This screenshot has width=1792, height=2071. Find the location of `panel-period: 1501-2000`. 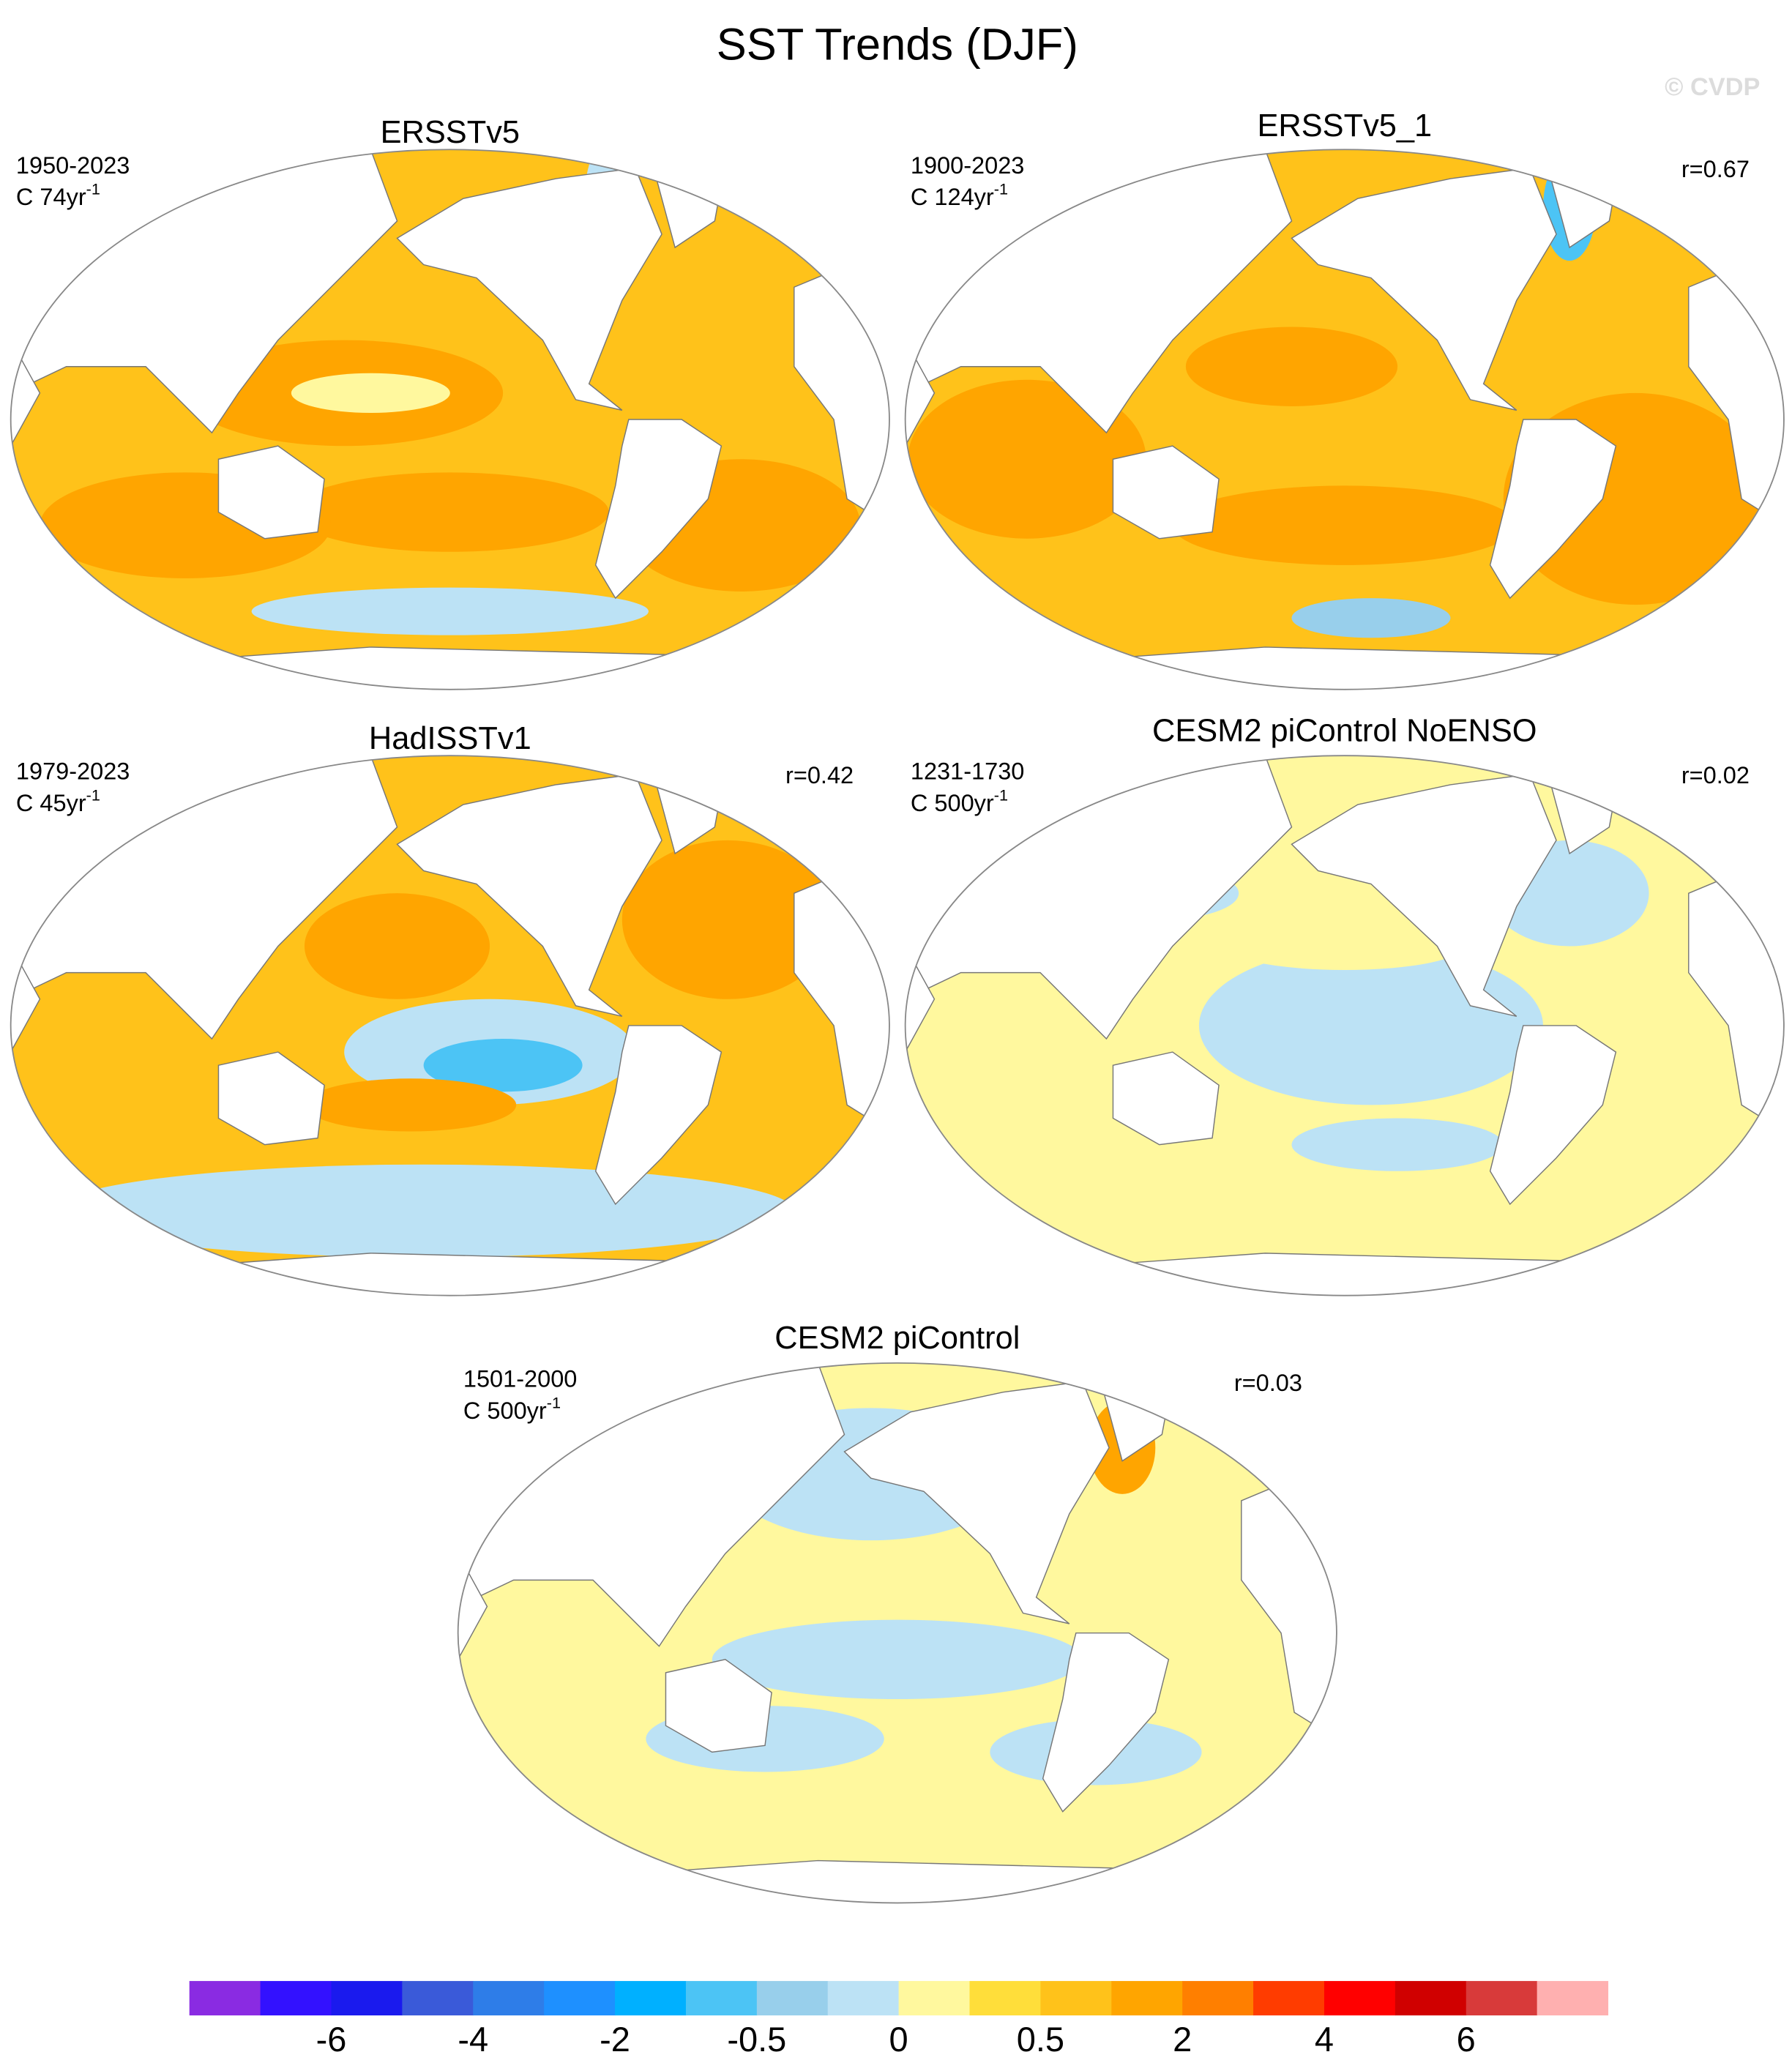

panel-period: 1501-2000 is located at coordinates (520, 1378).